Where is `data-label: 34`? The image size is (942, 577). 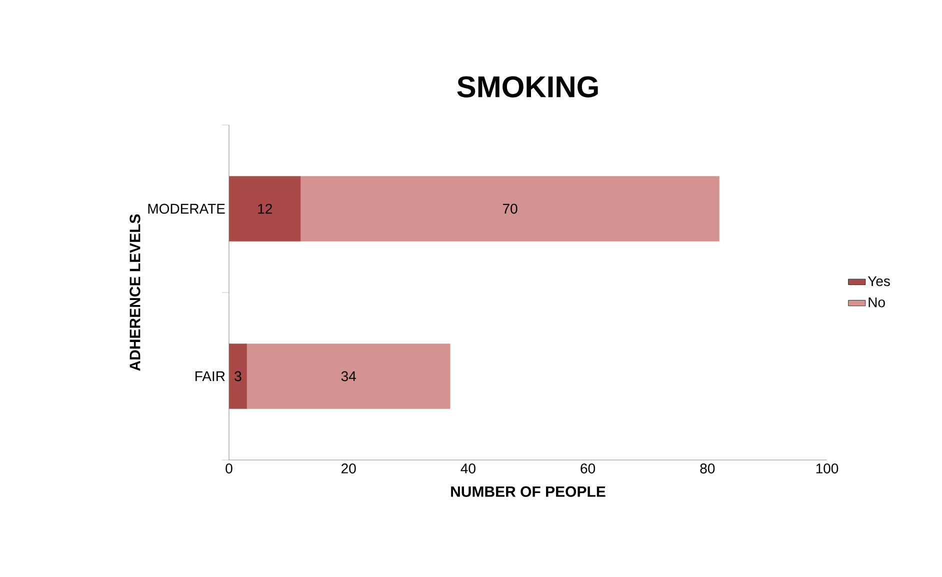 data-label: 34 is located at coordinates (348, 376).